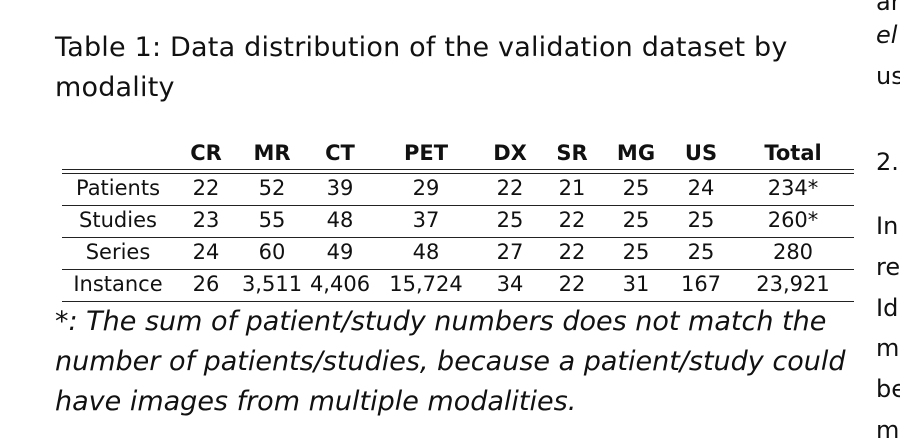  I want to click on table-cell-total: 23,921, so click(793, 284).